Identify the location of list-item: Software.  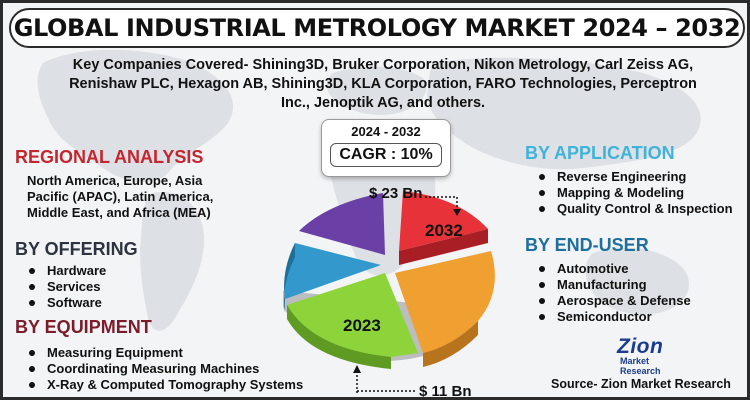
(64, 303).